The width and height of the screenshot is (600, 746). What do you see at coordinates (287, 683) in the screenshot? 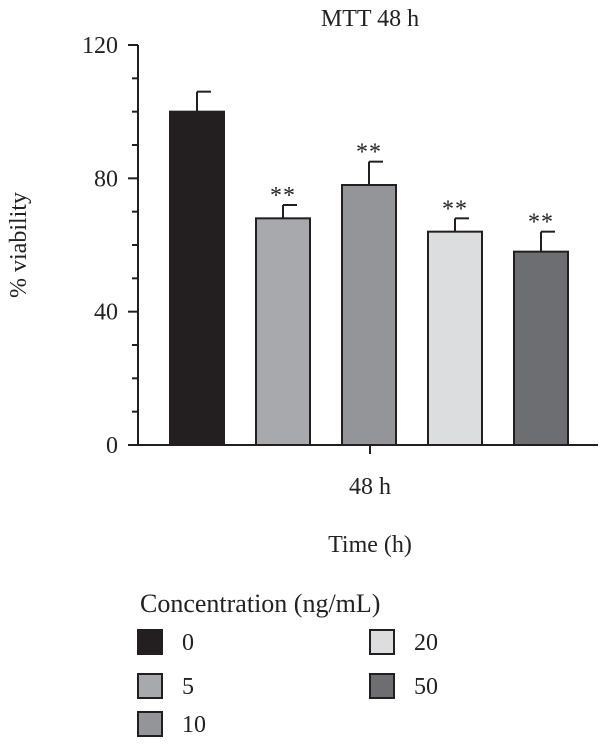
I see `legend: 0 5 10 20 50` at bounding box center [287, 683].